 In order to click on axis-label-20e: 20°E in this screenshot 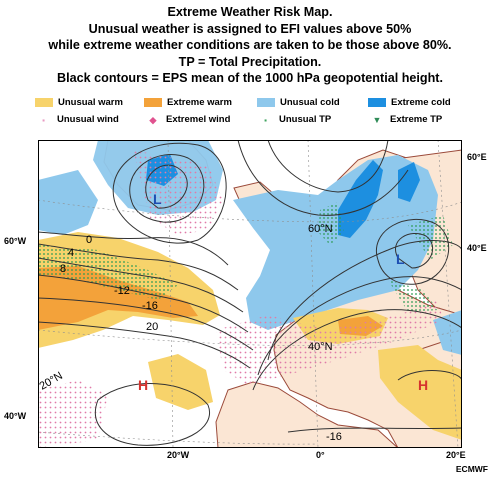, I will do `click(456, 455)`.